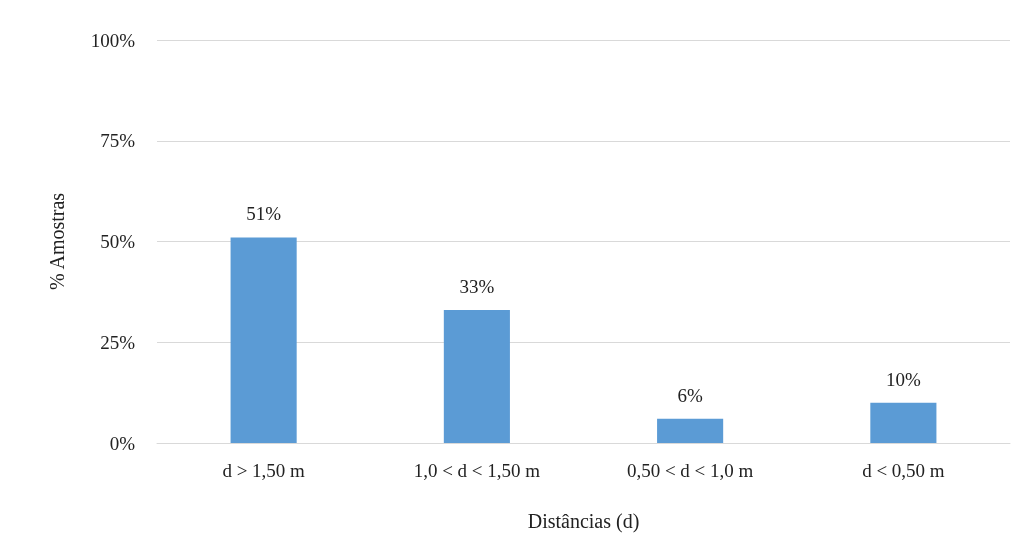 The height and width of the screenshot is (549, 1028). What do you see at coordinates (122, 443) in the screenshot?
I see `y-tick-label: 0%` at bounding box center [122, 443].